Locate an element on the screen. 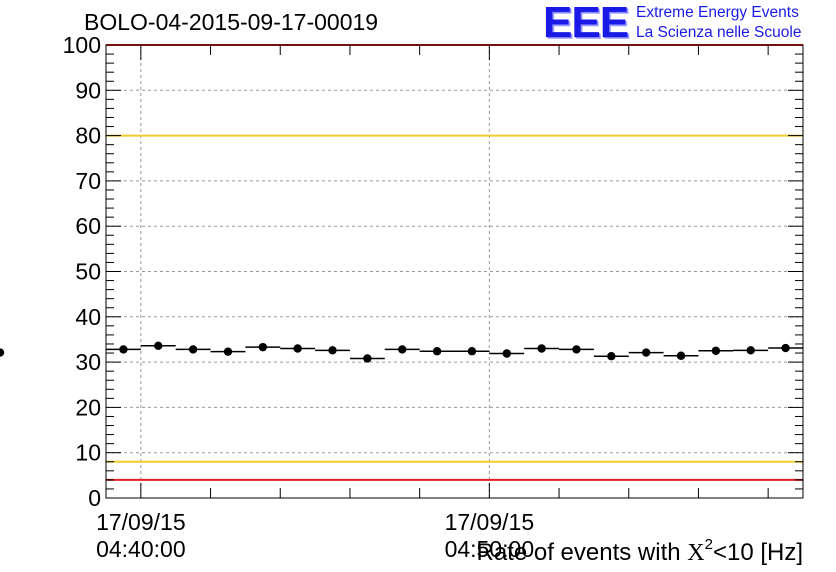 The width and height of the screenshot is (836, 572). chart-title: BOLO-04-2015-09-17-00019 is located at coordinates (231, 22).